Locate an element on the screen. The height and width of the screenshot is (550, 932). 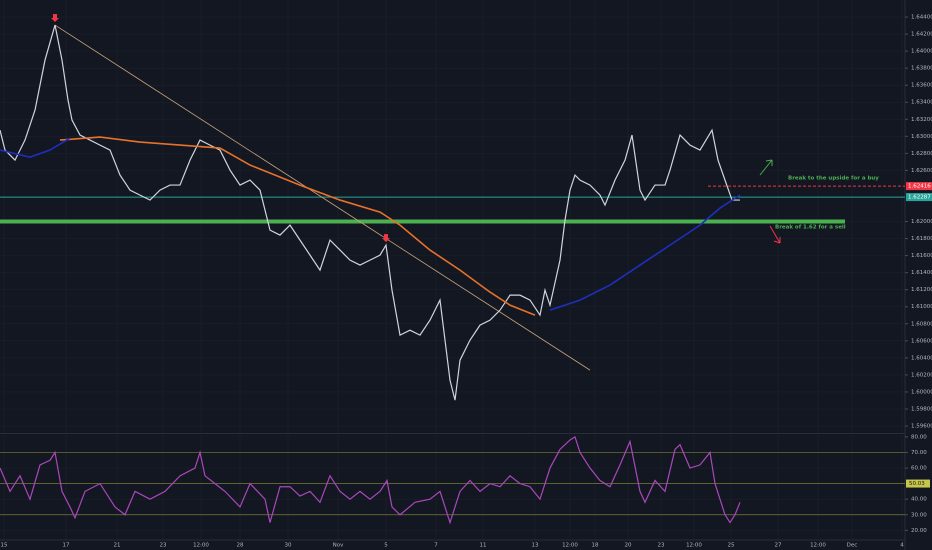
rsi-value-label: 50.03 is located at coordinates (917, 484).